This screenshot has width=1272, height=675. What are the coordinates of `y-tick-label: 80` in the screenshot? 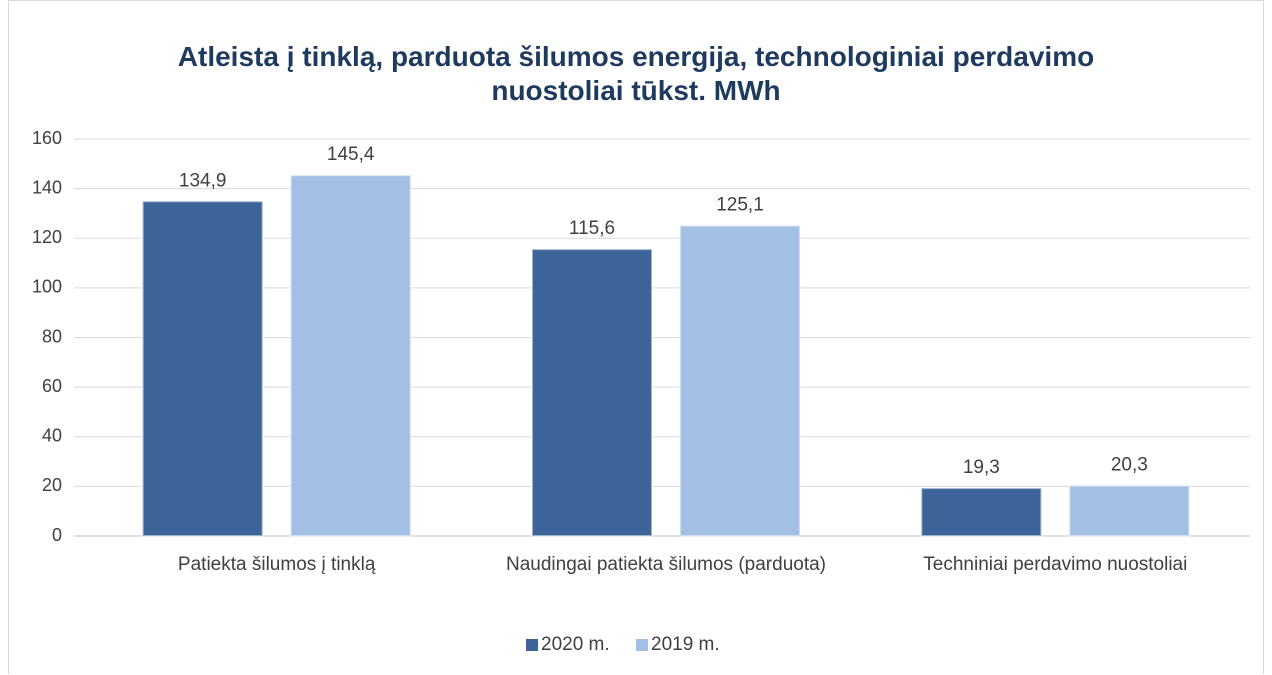 It's located at (52, 336).